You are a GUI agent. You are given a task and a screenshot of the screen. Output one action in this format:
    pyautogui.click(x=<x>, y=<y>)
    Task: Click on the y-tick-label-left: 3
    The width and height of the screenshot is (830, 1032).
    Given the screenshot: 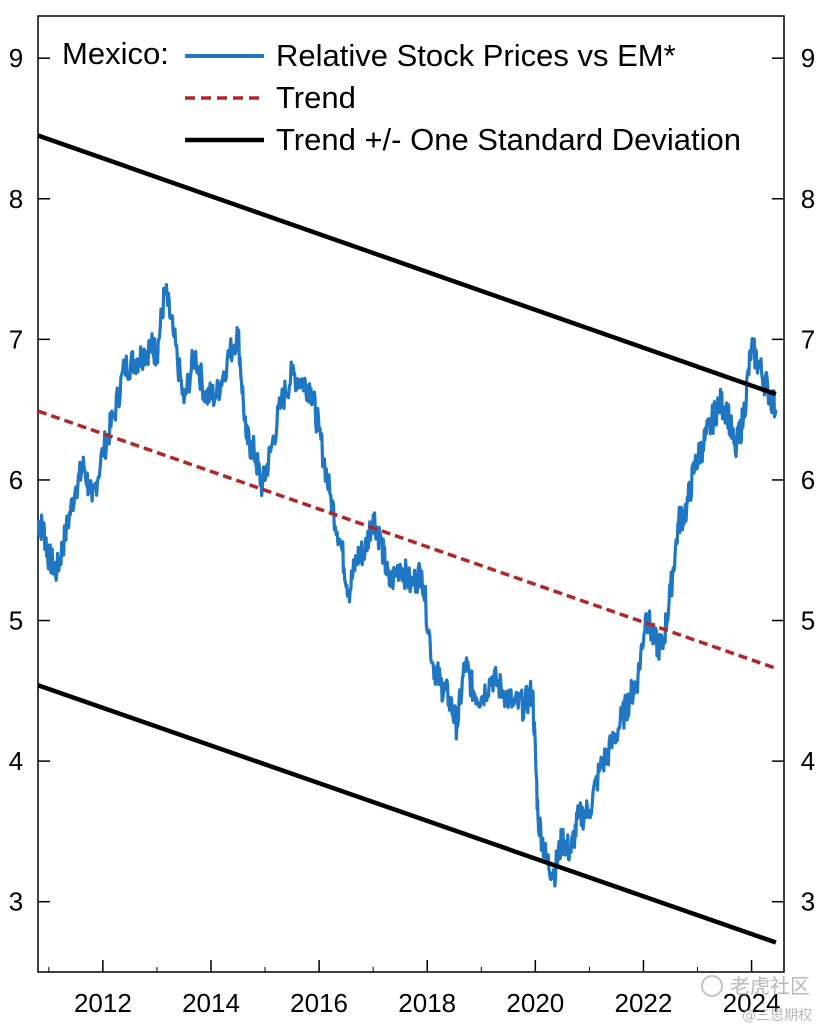 What is the action you would take?
    pyautogui.click(x=16, y=902)
    